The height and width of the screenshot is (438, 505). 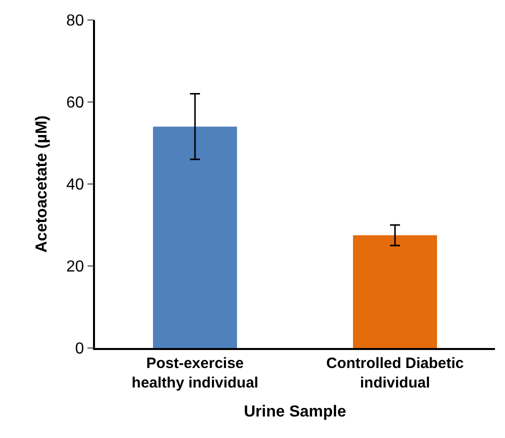 I want to click on y-tick-label: 80, so click(x=75, y=21).